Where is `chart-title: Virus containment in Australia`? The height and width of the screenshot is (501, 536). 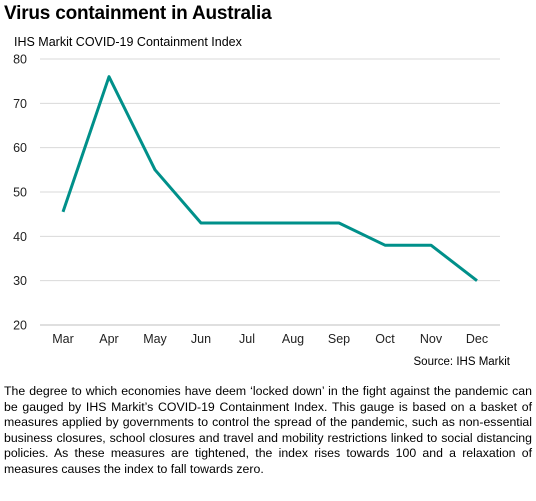 chart-title: Virus containment in Australia is located at coordinates (138, 13).